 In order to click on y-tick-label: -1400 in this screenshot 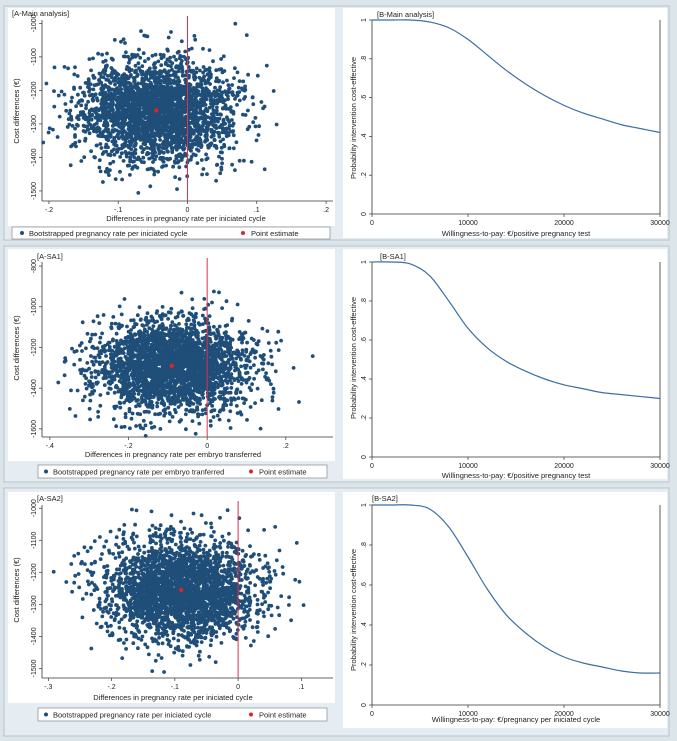, I will do `click(34, 157)`.